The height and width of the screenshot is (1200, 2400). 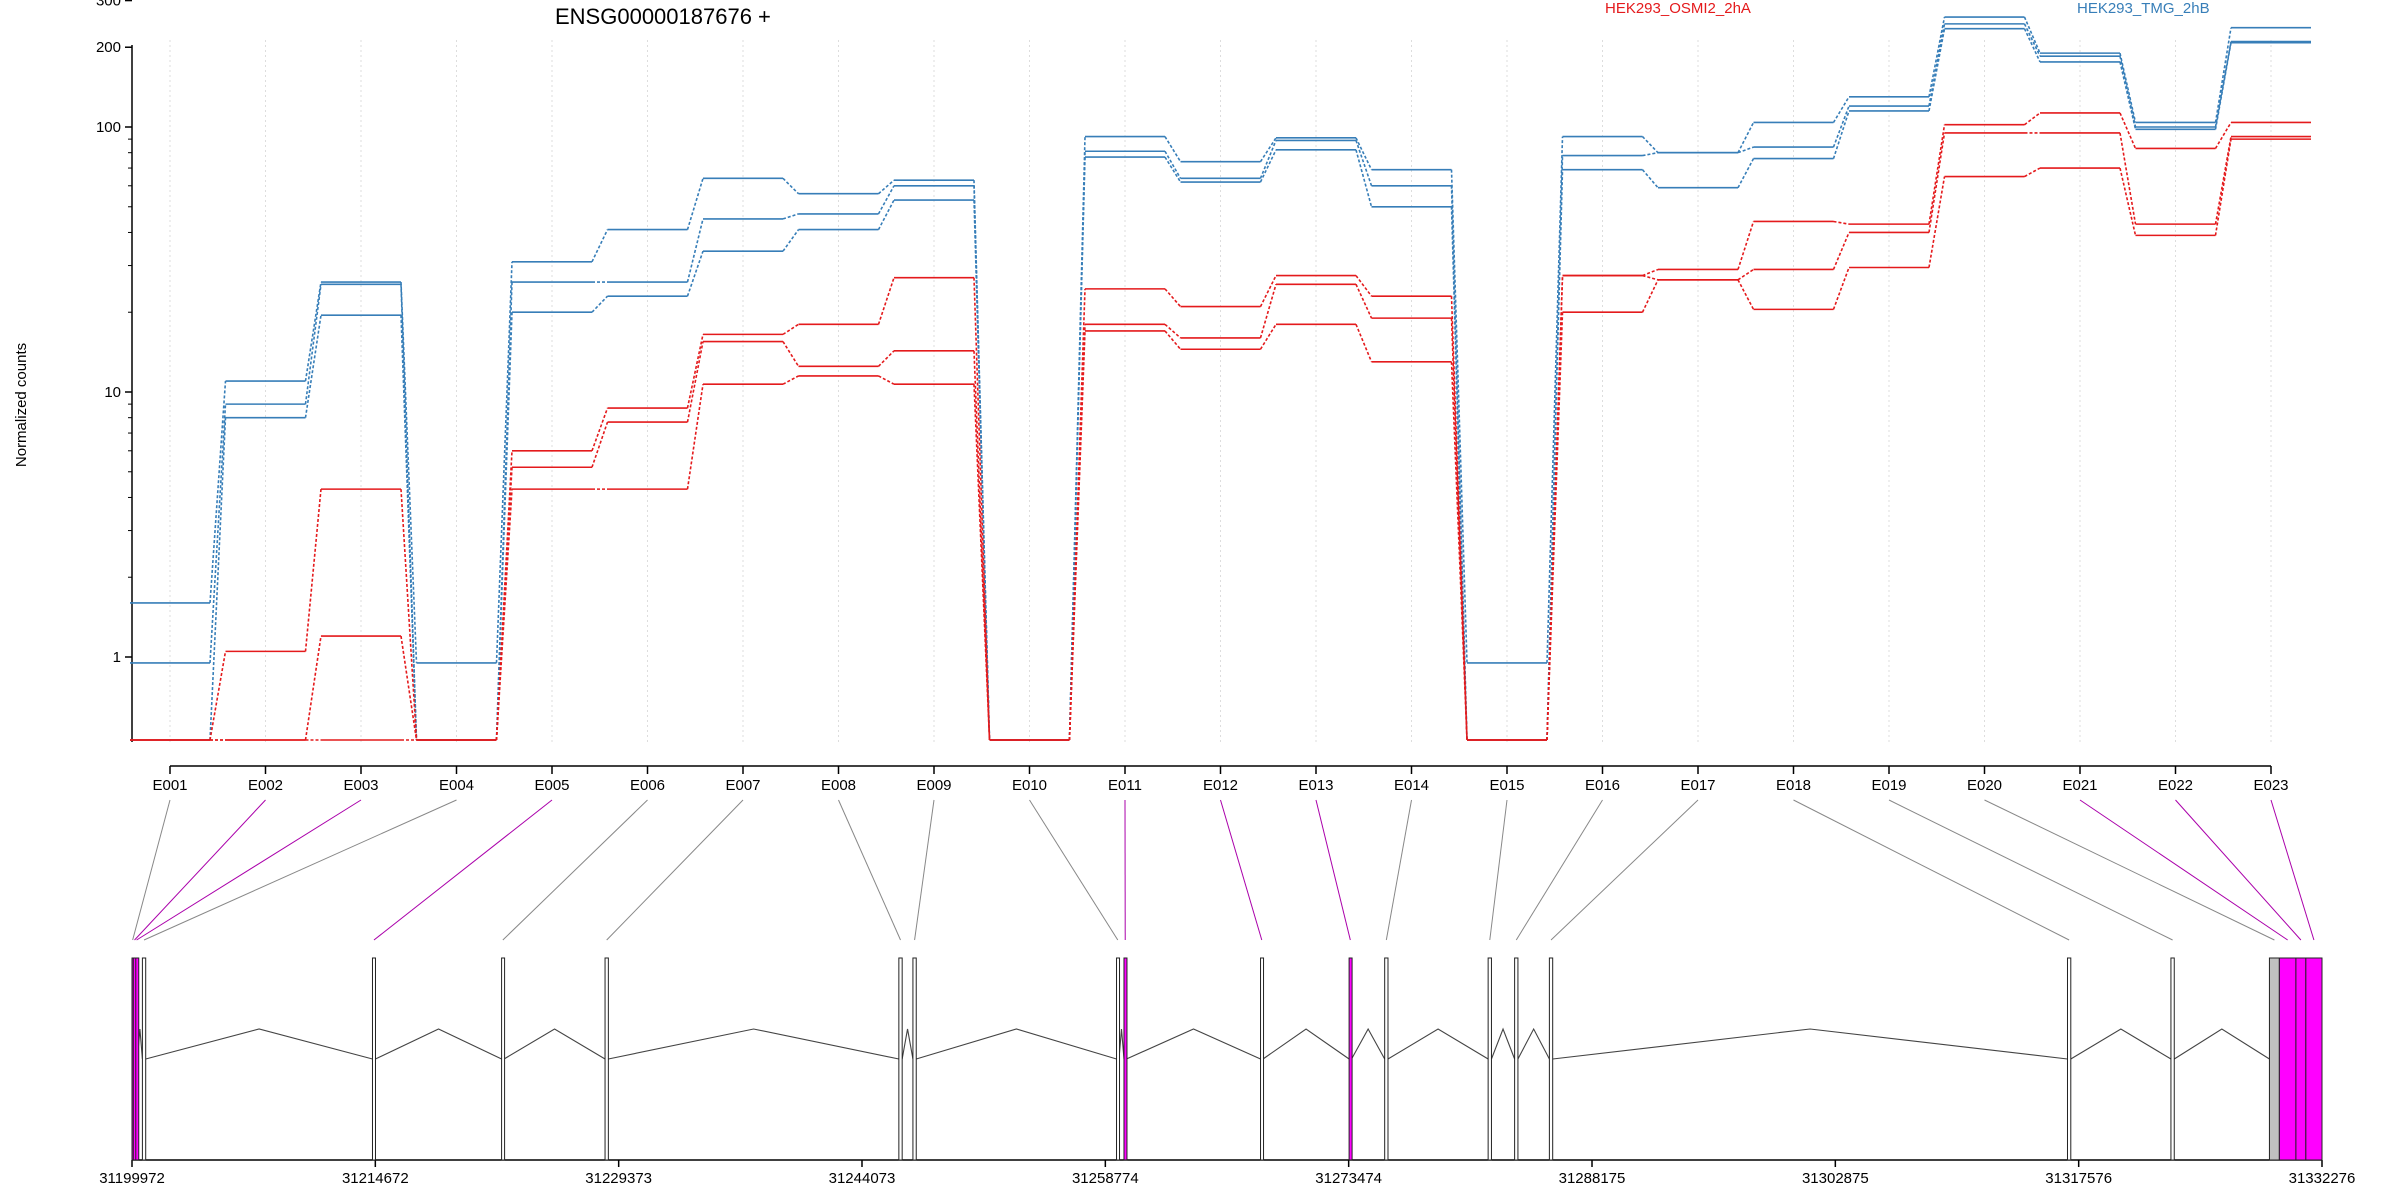 What do you see at coordinates (1793, 785) in the screenshot?
I see `x-tick-label: E018` at bounding box center [1793, 785].